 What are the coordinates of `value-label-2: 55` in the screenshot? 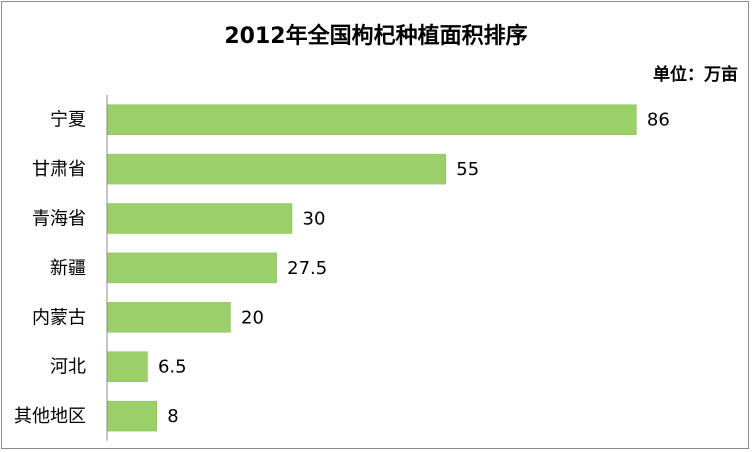 It's located at (467, 169).